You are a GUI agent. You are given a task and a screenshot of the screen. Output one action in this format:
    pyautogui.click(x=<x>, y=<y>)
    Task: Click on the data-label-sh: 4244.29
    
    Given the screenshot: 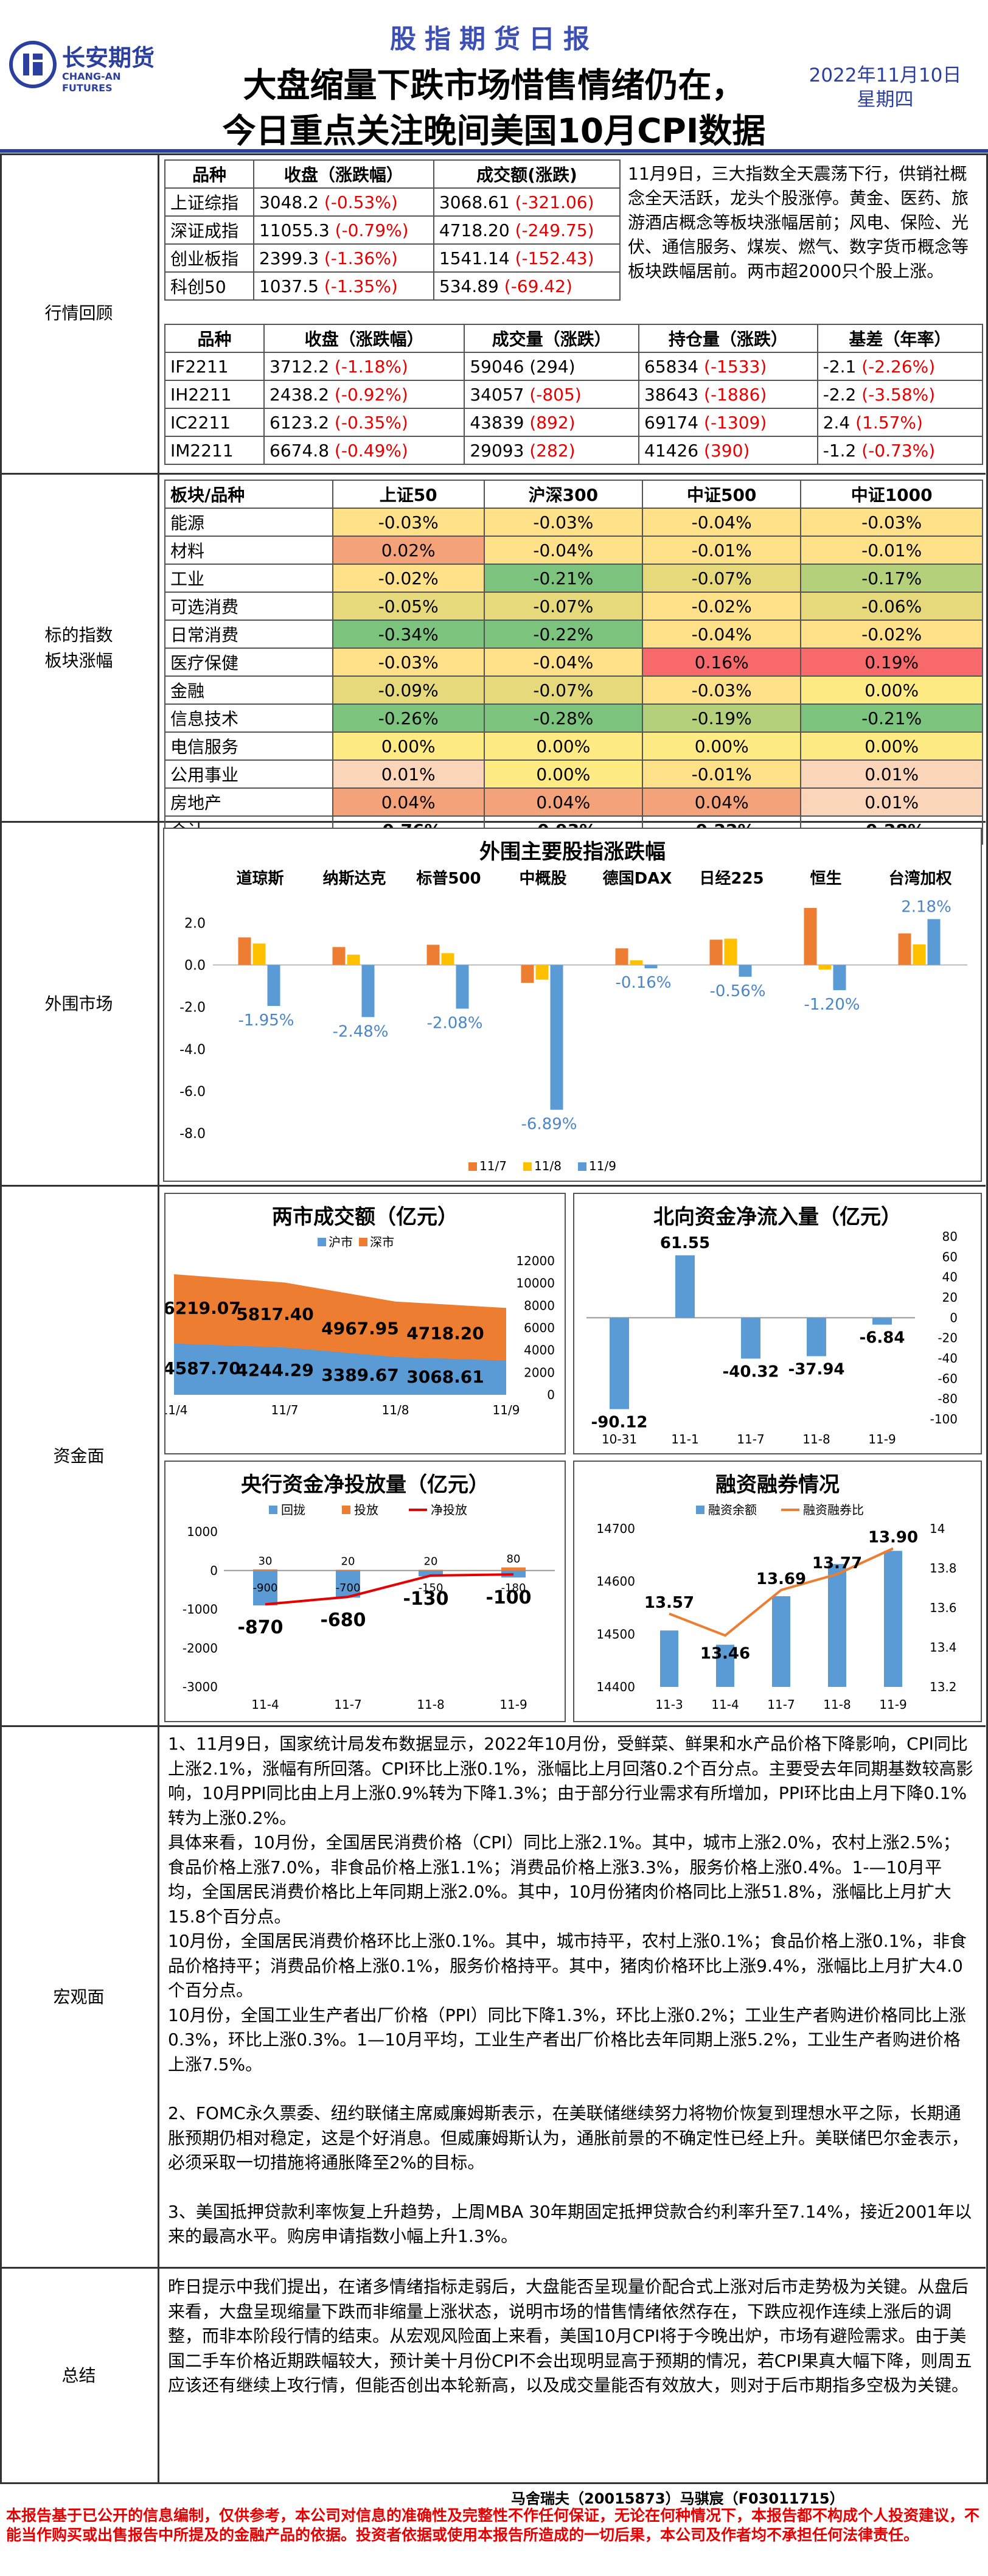 What is the action you would take?
    pyautogui.click(x=275, y=1370)
    